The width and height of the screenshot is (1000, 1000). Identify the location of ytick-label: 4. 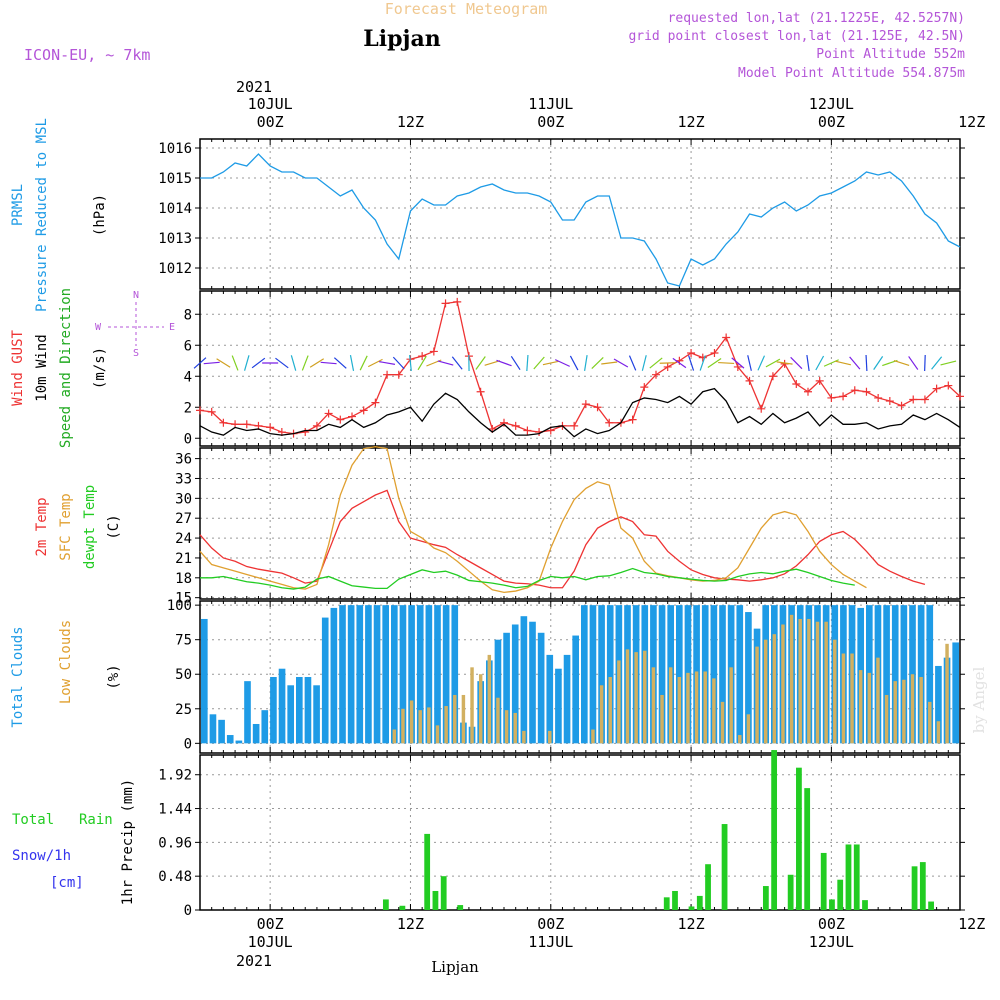
(188, 377).